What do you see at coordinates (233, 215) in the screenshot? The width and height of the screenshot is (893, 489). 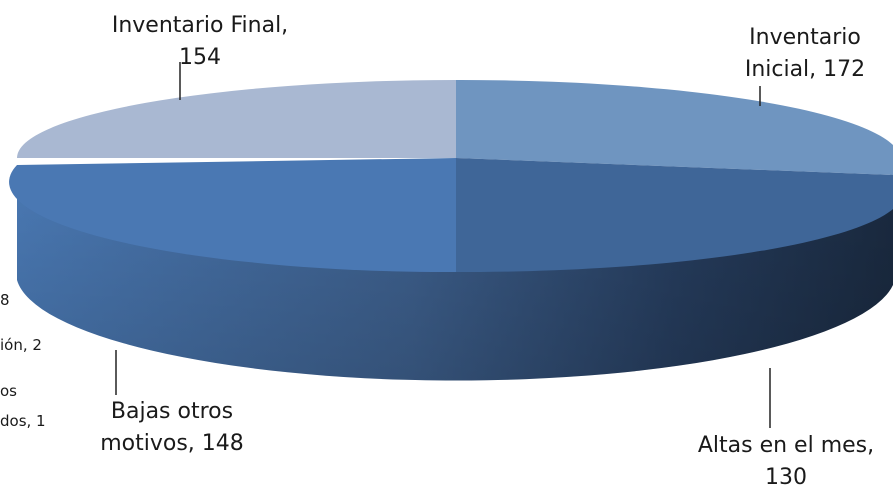 I see `slice-bajas-otros-motivos` at bounding box center [233, 215].